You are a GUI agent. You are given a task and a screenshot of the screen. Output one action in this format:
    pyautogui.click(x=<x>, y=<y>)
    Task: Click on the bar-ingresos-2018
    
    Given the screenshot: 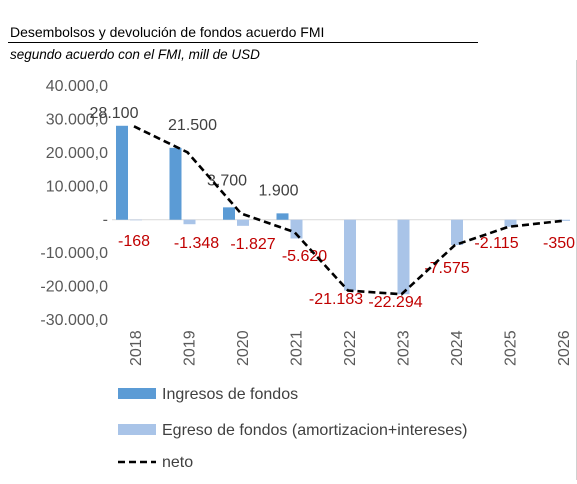 What is the action you would take?
    pyautogui.click(x=122, y=172)
    